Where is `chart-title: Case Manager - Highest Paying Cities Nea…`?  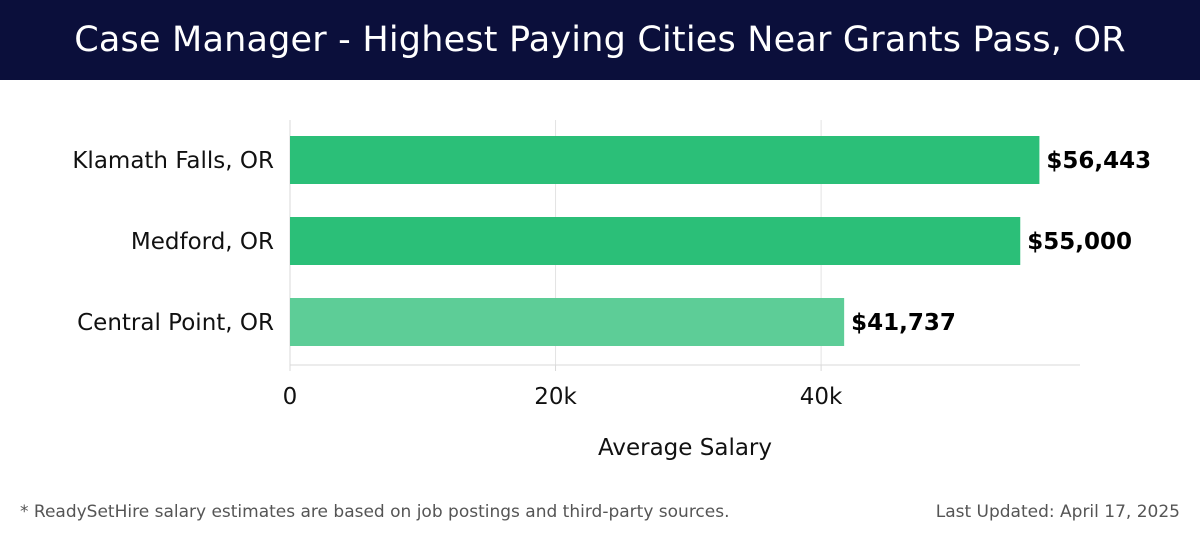 chart-title: Case Manager - Highest Paying Cities Nea… is located at coordinates (600, 40).